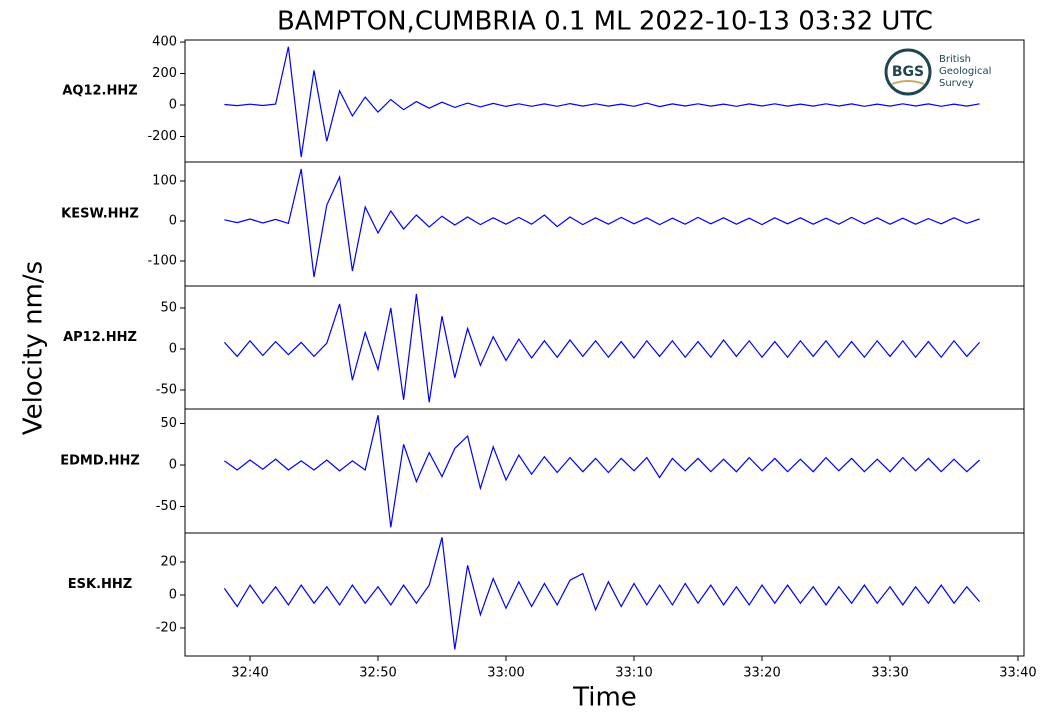 This screenshot has height=723, width=1046. I want to click on logo: BGS British Geological Survey, so click(937, 72).